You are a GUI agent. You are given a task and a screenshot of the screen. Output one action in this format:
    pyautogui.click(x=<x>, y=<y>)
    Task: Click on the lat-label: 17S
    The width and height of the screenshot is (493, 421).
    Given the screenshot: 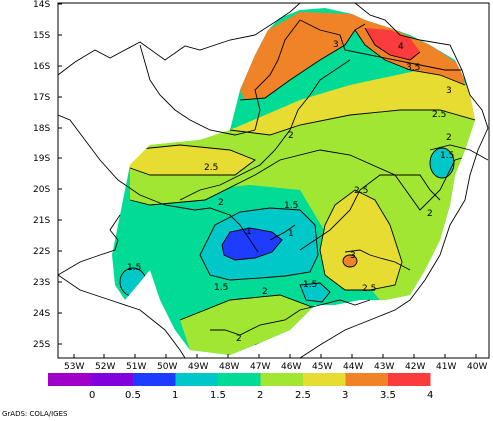 What is the action you would take?
    pyautogui.click(x=41, y=98)
    